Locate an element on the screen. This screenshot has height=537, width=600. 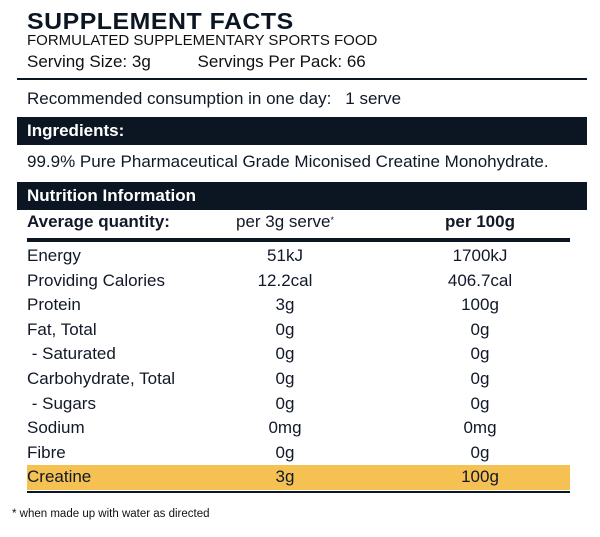
row-value-per-serve: 12.2cal is located at coordinates (285, 280).